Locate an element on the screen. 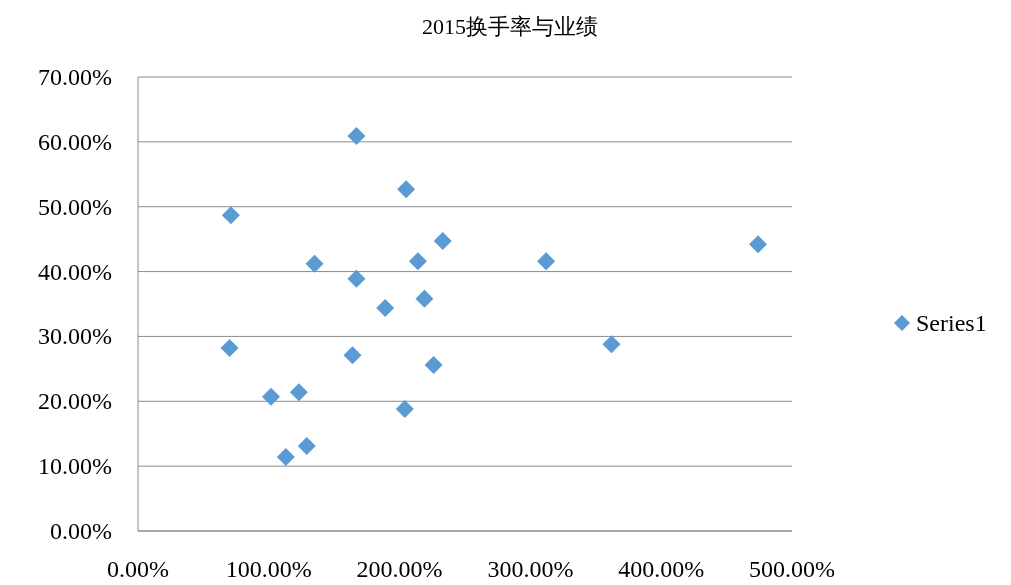 This screenshot has width=1011, height=585. y-tick-label: 30.00% is located at coordinates (75, 336).